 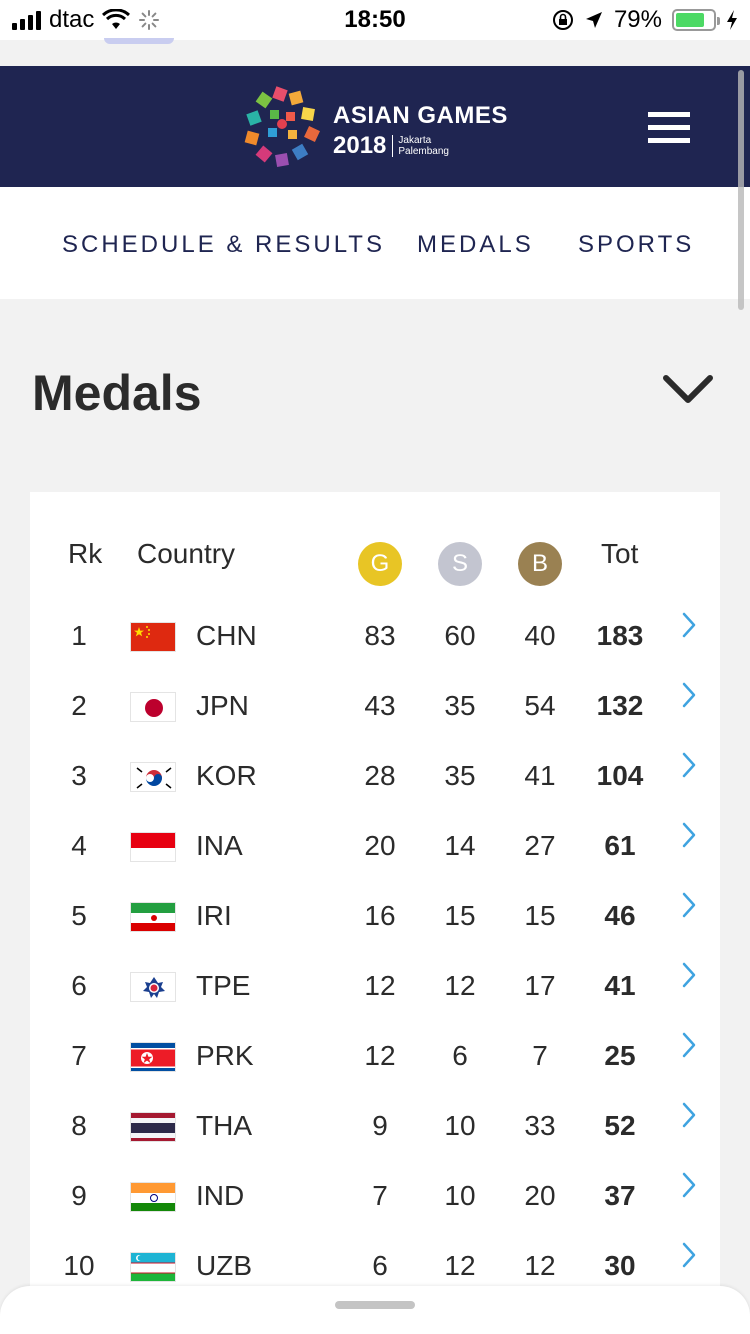 I want to click on signal-icon, so click(x=26, y=20).